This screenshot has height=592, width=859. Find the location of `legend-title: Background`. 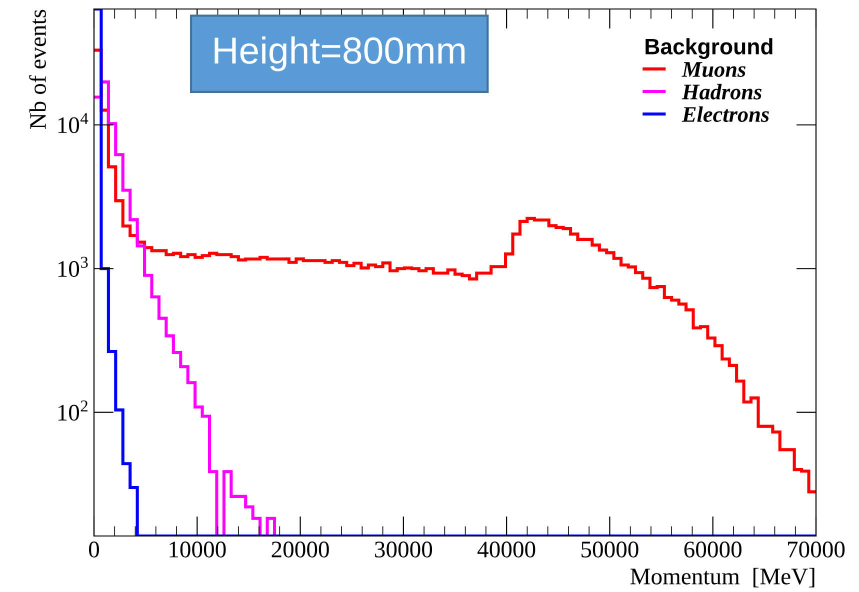

legend-title: Background is located at coordinates (709, 48).